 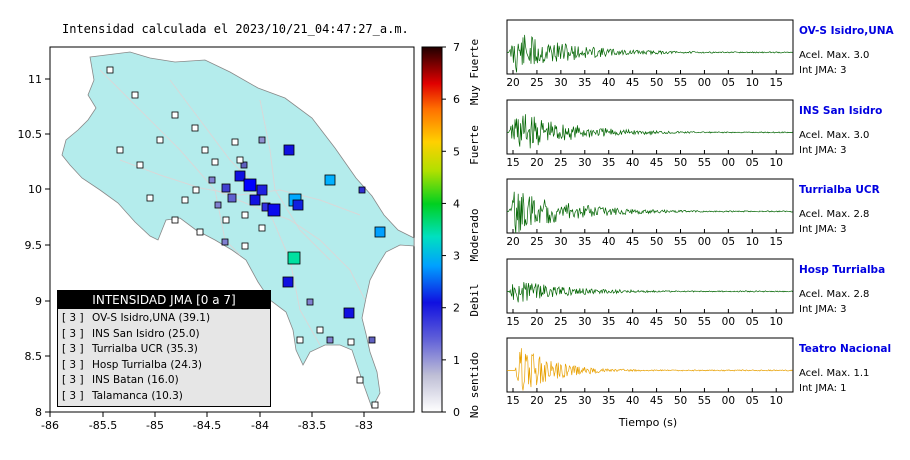 I want to click on legend-row: [ 3 ] INS Batan (16.0), so click(x=164, y=381).